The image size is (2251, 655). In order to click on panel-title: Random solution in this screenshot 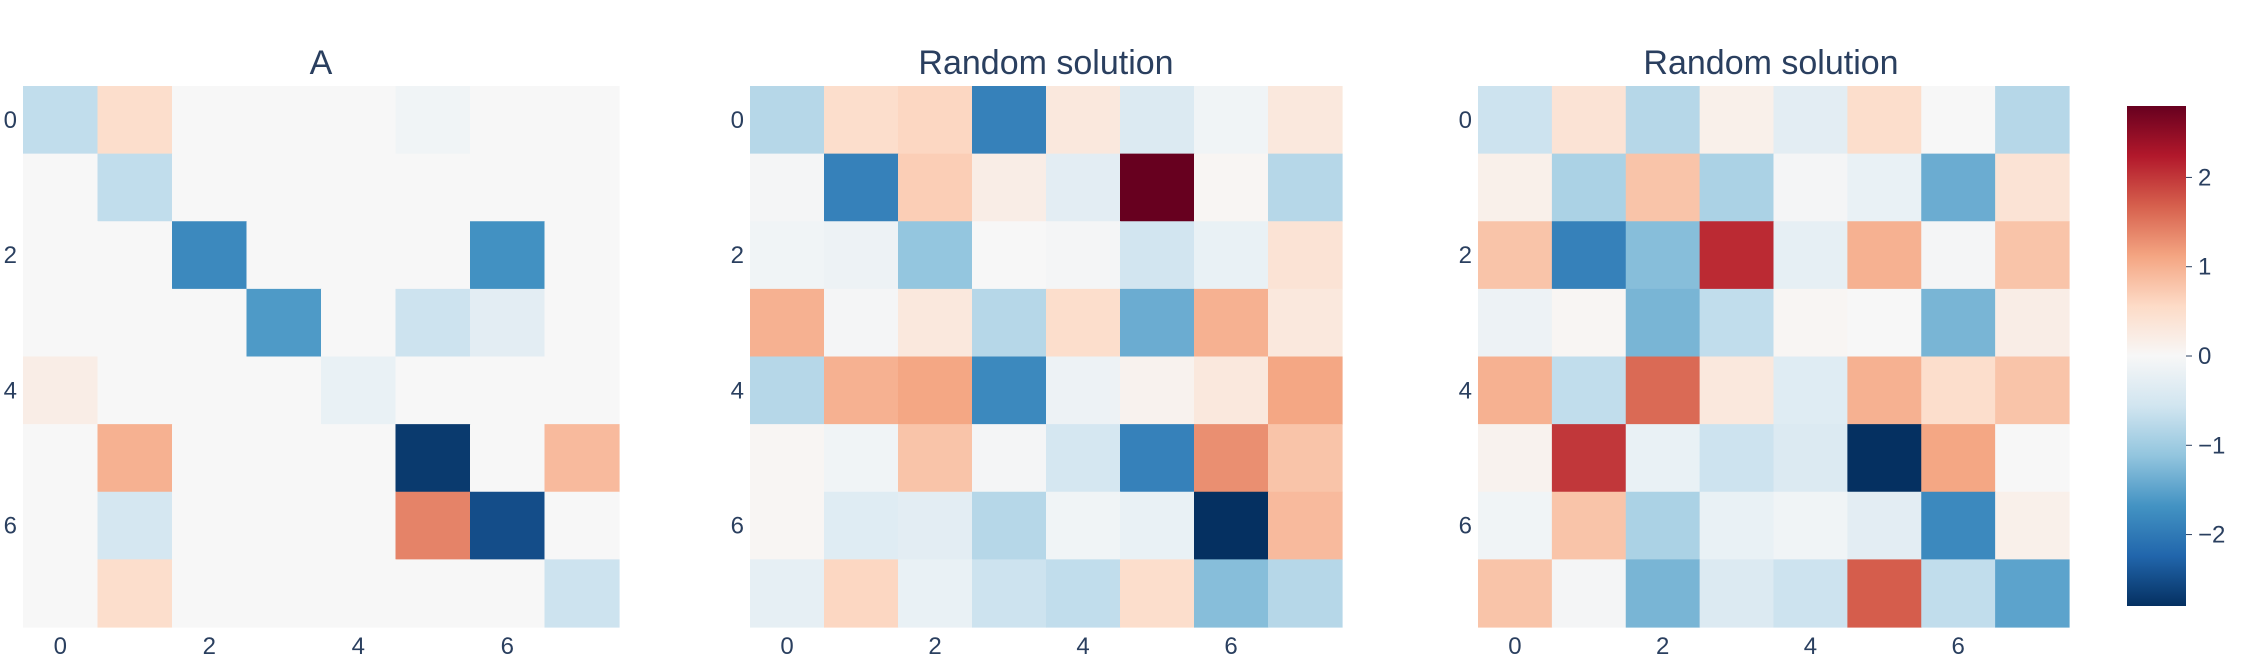, I will do `click(1045, 63)`.